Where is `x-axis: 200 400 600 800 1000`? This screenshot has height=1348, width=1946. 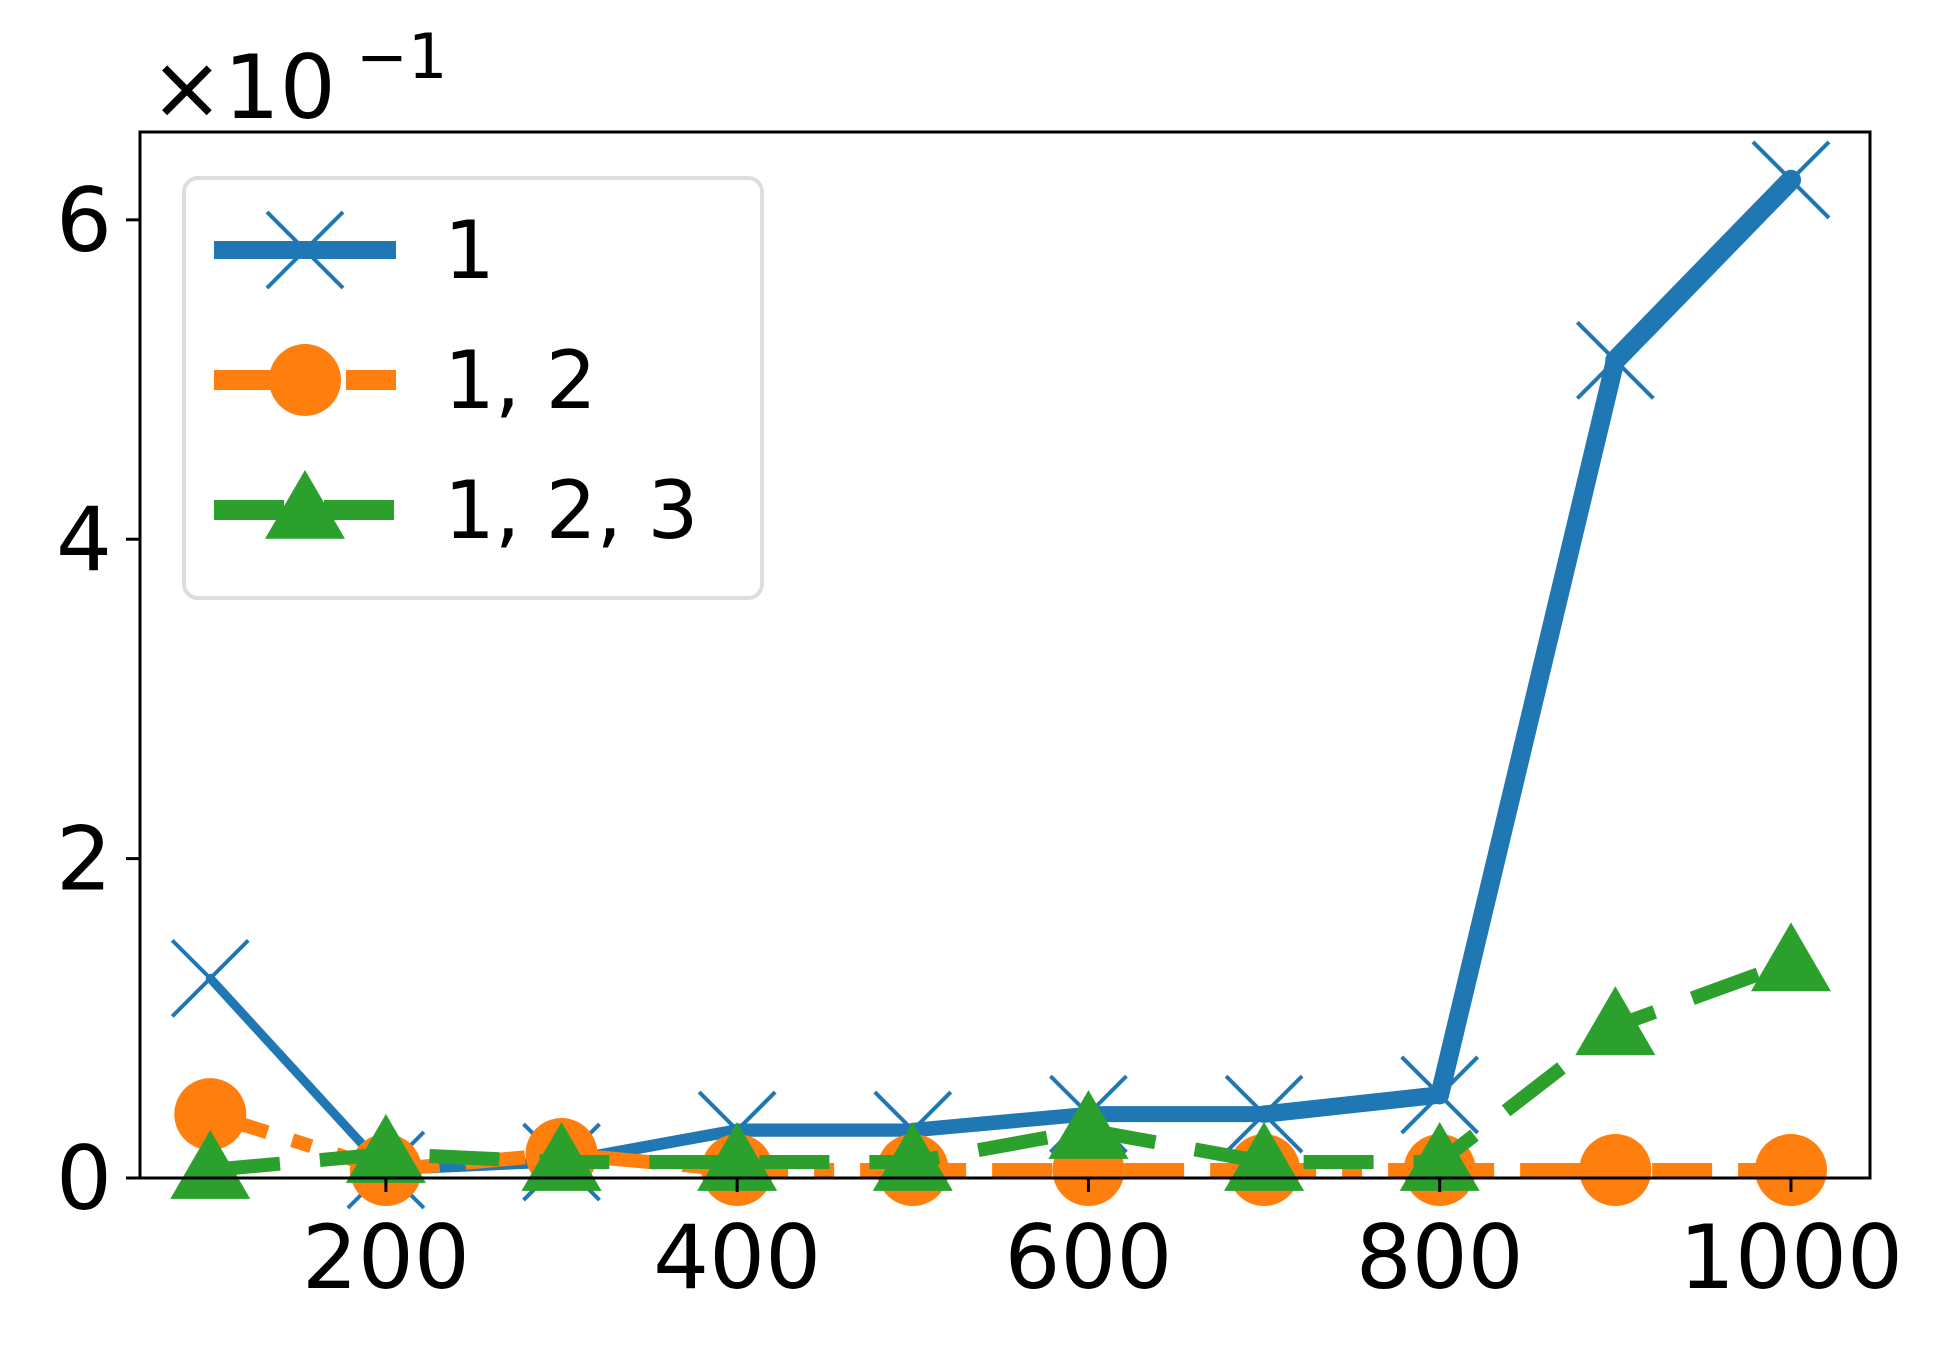 x-axis: 200 400 600 800 1000 is located at coordinates (1102, 1243).